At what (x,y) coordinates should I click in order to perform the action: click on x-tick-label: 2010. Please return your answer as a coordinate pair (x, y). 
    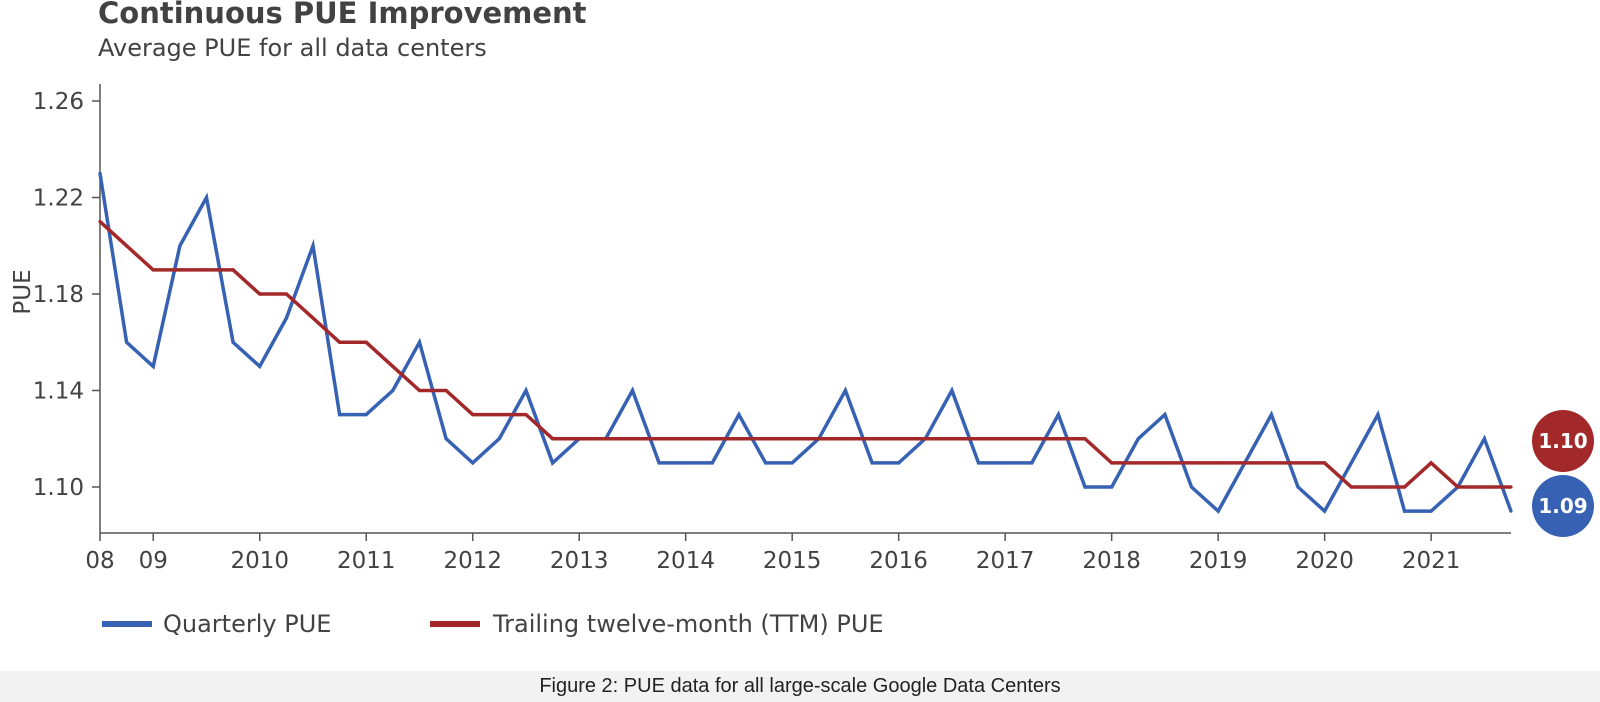
    Looking at the image, I should click on (259, 561).